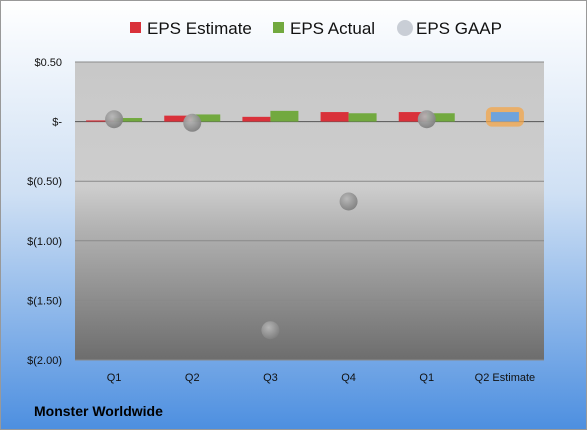 Image resolution: width=587 pixels, height=430 pixels. Describe the element at coordinates (192, 378) in the screenshot. I see `x-tick-label: Q2` at that location.